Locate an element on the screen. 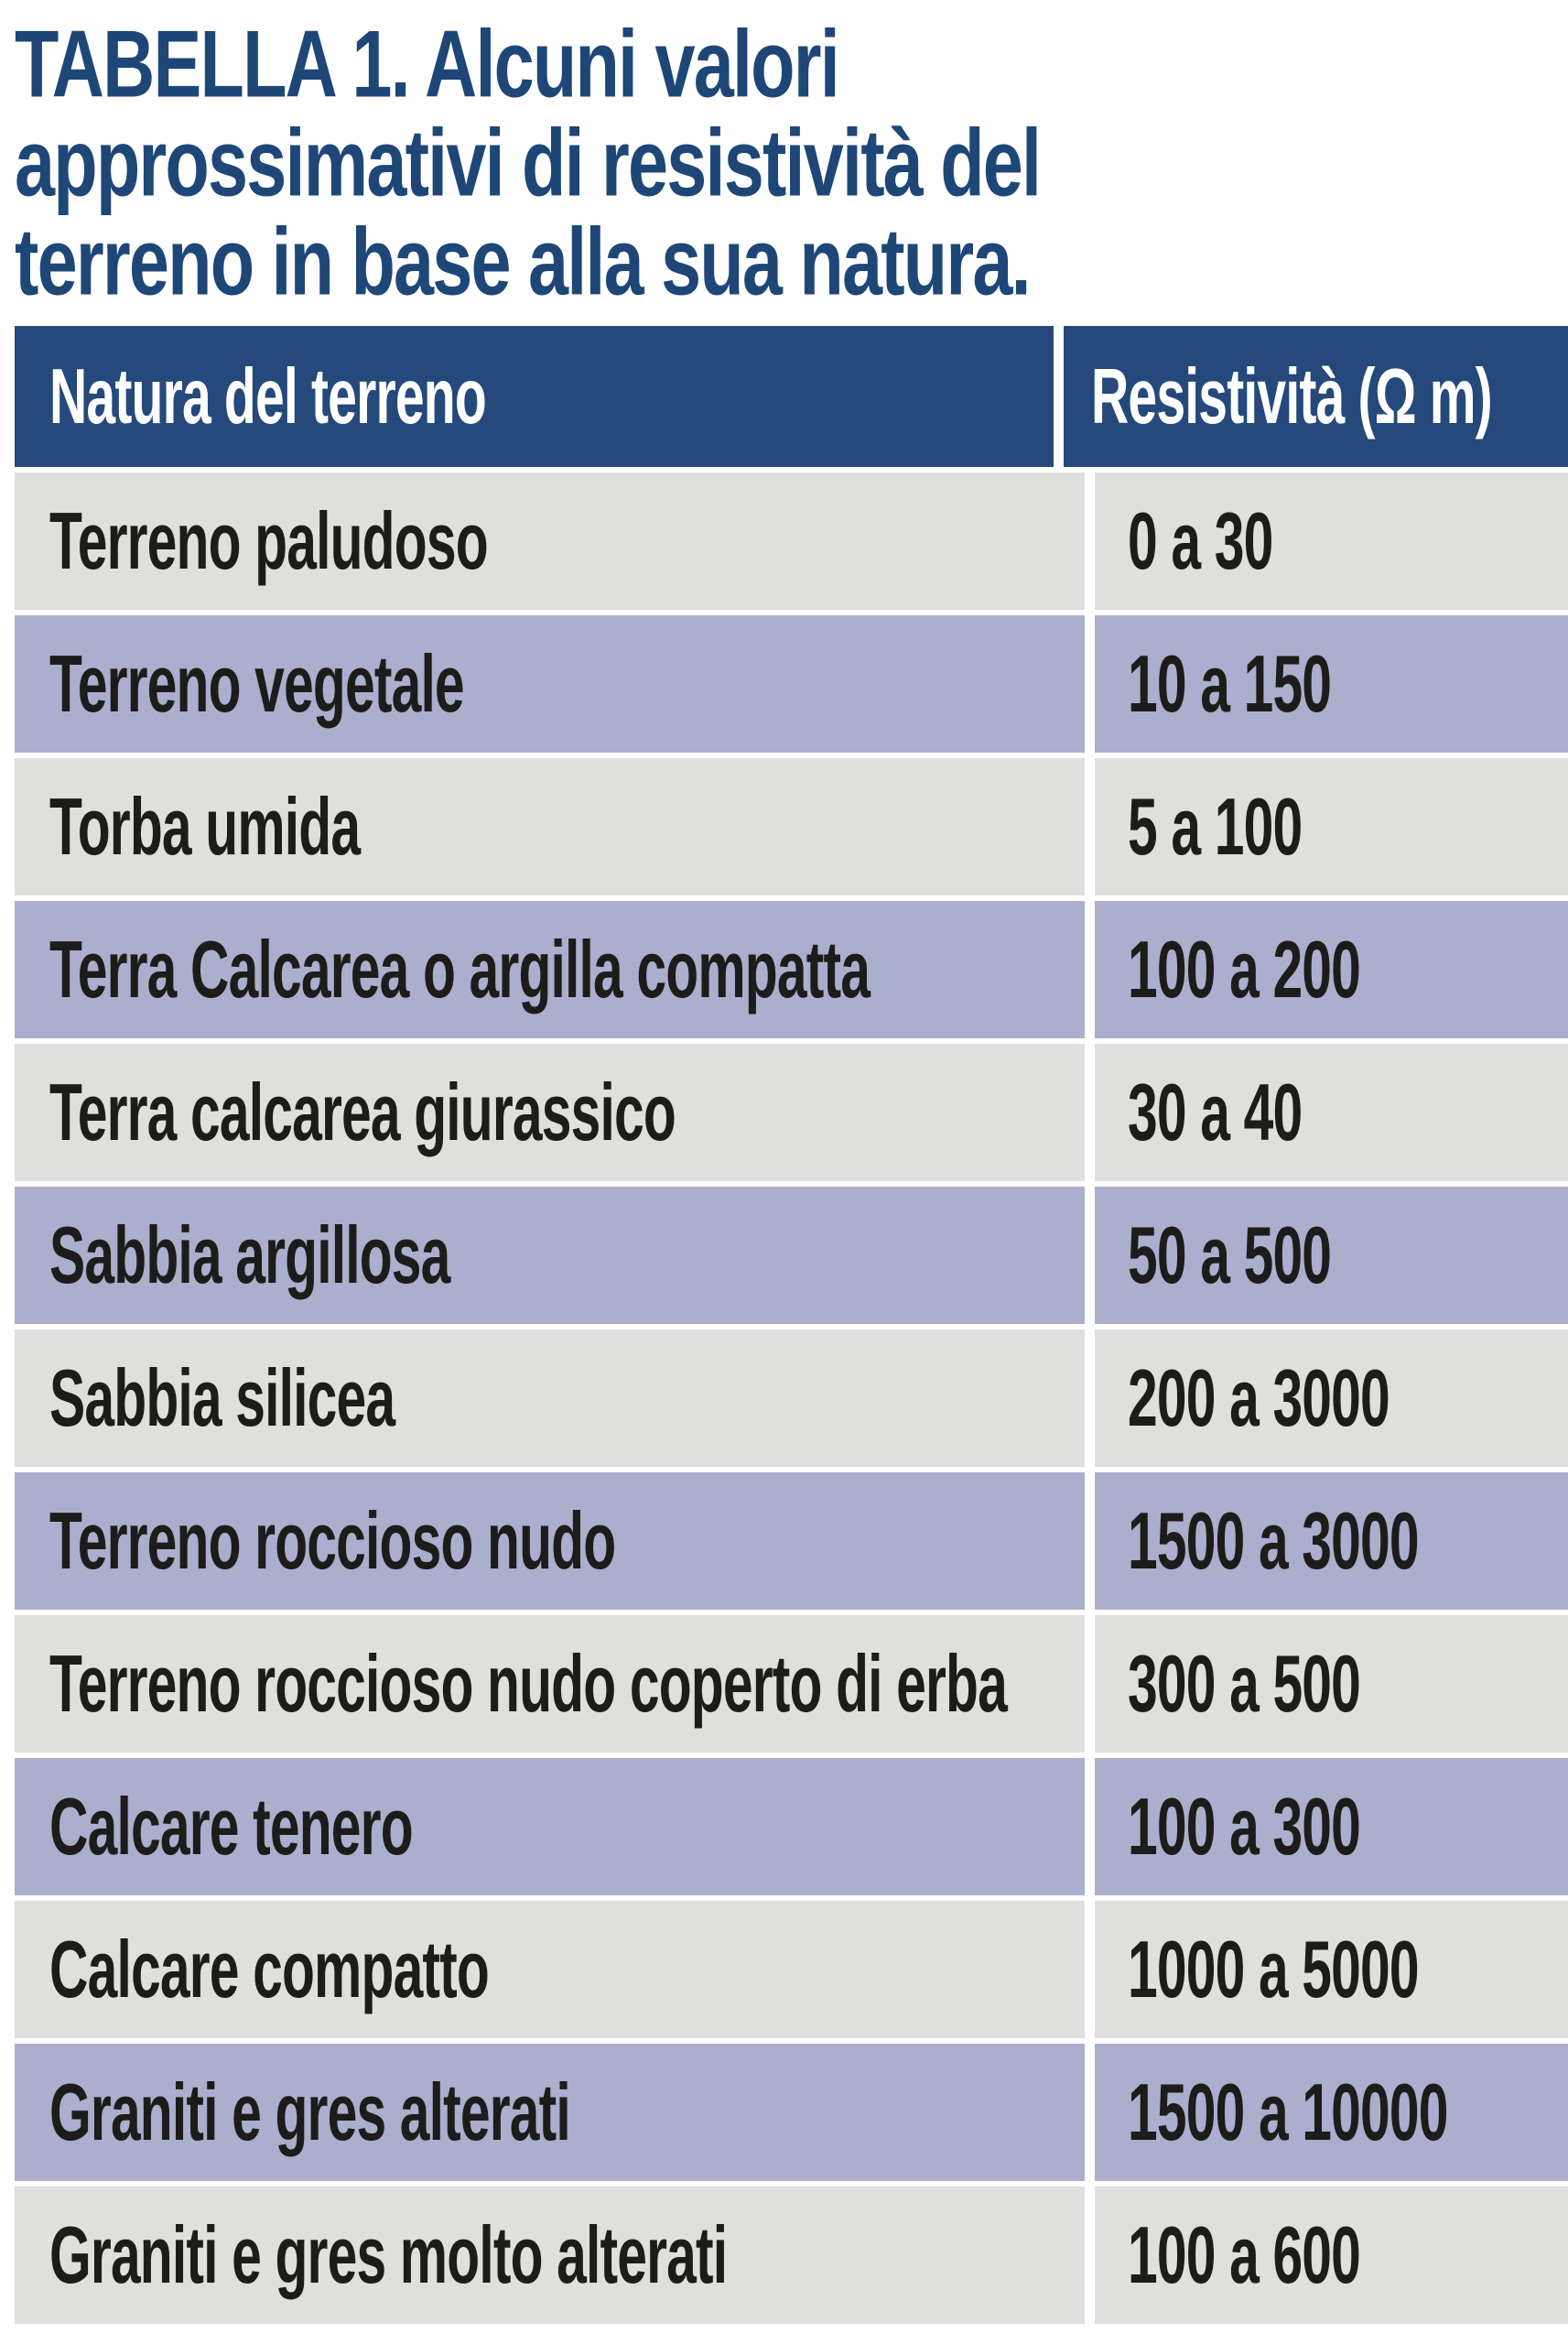 Image resolution: width=1568 pixels, height=2344 pixels. terrain-cell: Sabbia silicea is located at coordinates (550, 1398).